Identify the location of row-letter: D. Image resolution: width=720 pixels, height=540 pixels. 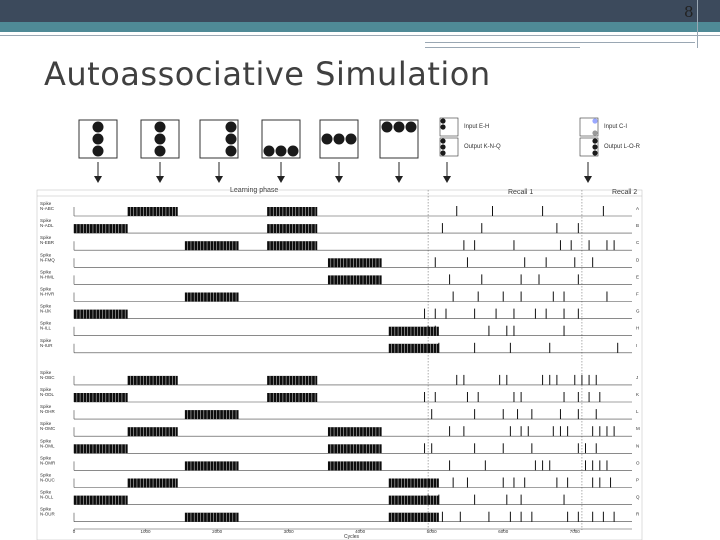
(638, 259).